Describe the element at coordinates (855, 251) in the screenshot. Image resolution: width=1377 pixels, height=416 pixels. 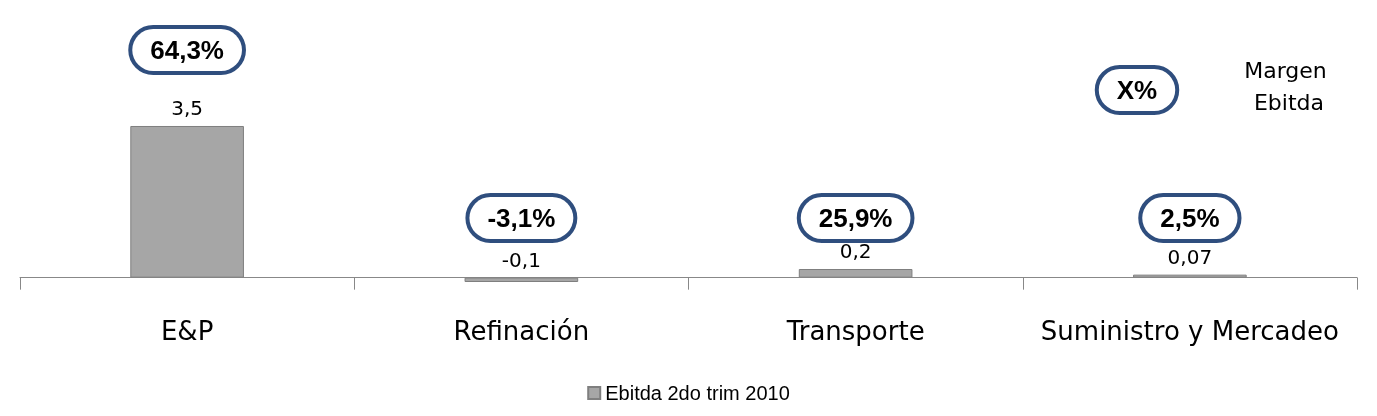
I see `data-label: 0,2` at that location.